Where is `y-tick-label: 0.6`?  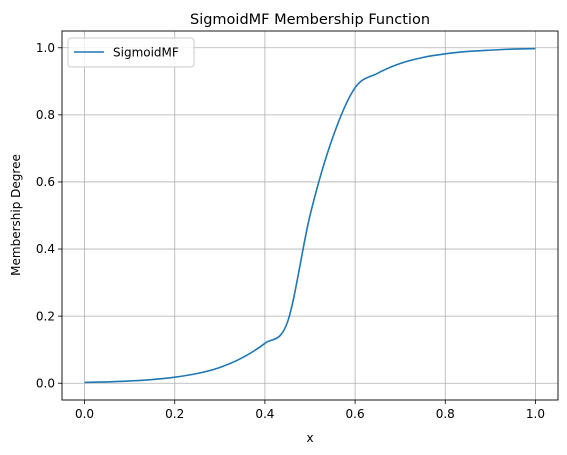
y-tick-label: 0.6 is located at coordinates (45, 182).